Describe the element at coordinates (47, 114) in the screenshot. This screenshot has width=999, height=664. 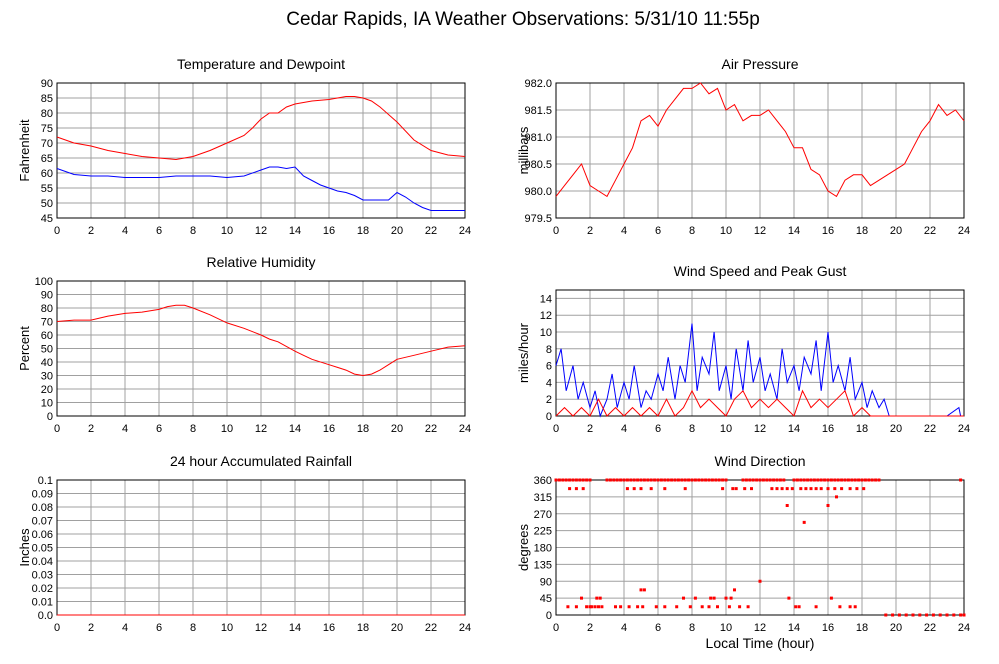
I see `y-tick-label: 80` at that location.